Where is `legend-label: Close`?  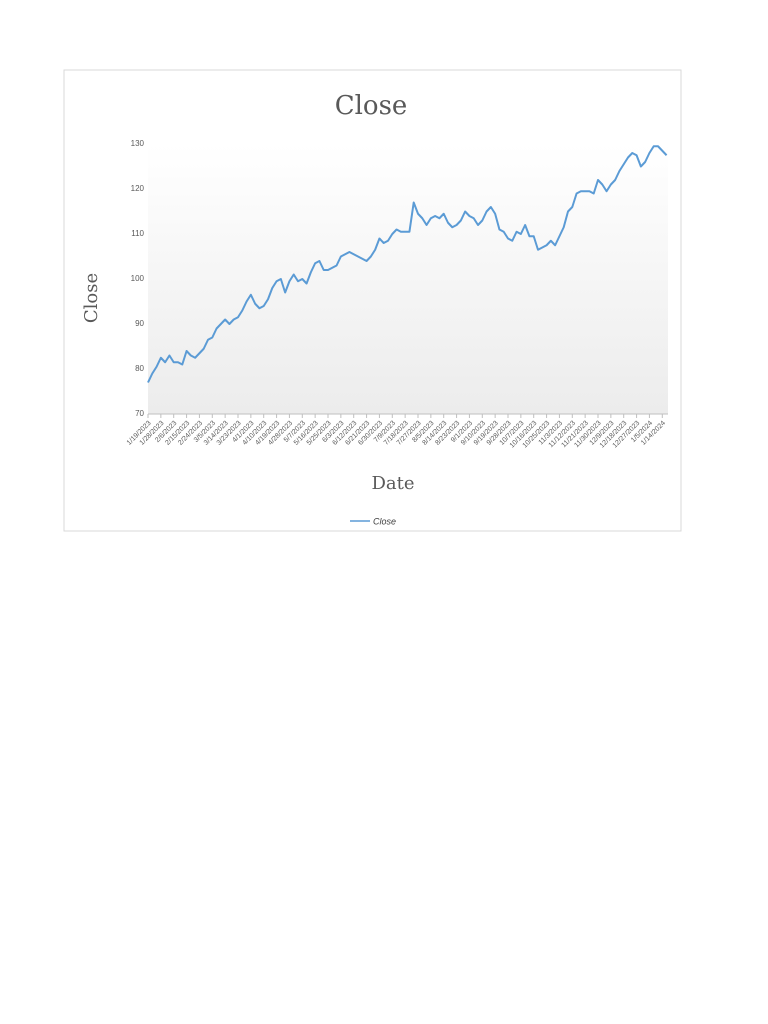 legend-label: Close is located at coordinates (384, 521).